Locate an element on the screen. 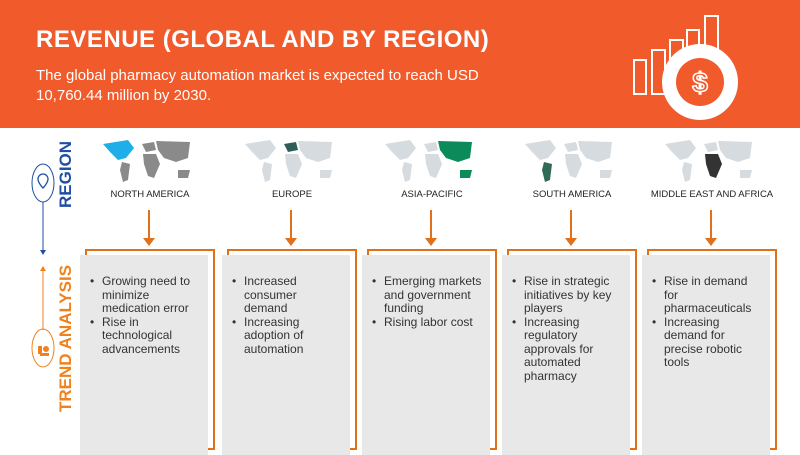 This screenshot has height=455, width=800. revenue-chart-dollar-icon: $ is located at coordinates (685, 67).